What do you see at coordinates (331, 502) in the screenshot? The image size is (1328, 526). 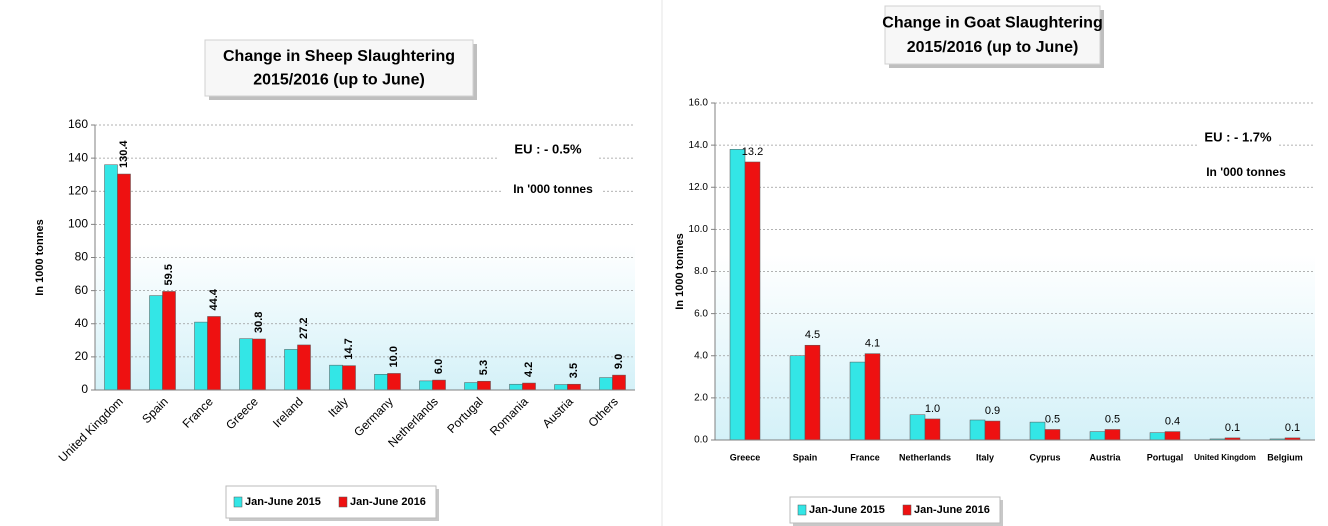 I see `legend-box` at bounding box center [331, 502].